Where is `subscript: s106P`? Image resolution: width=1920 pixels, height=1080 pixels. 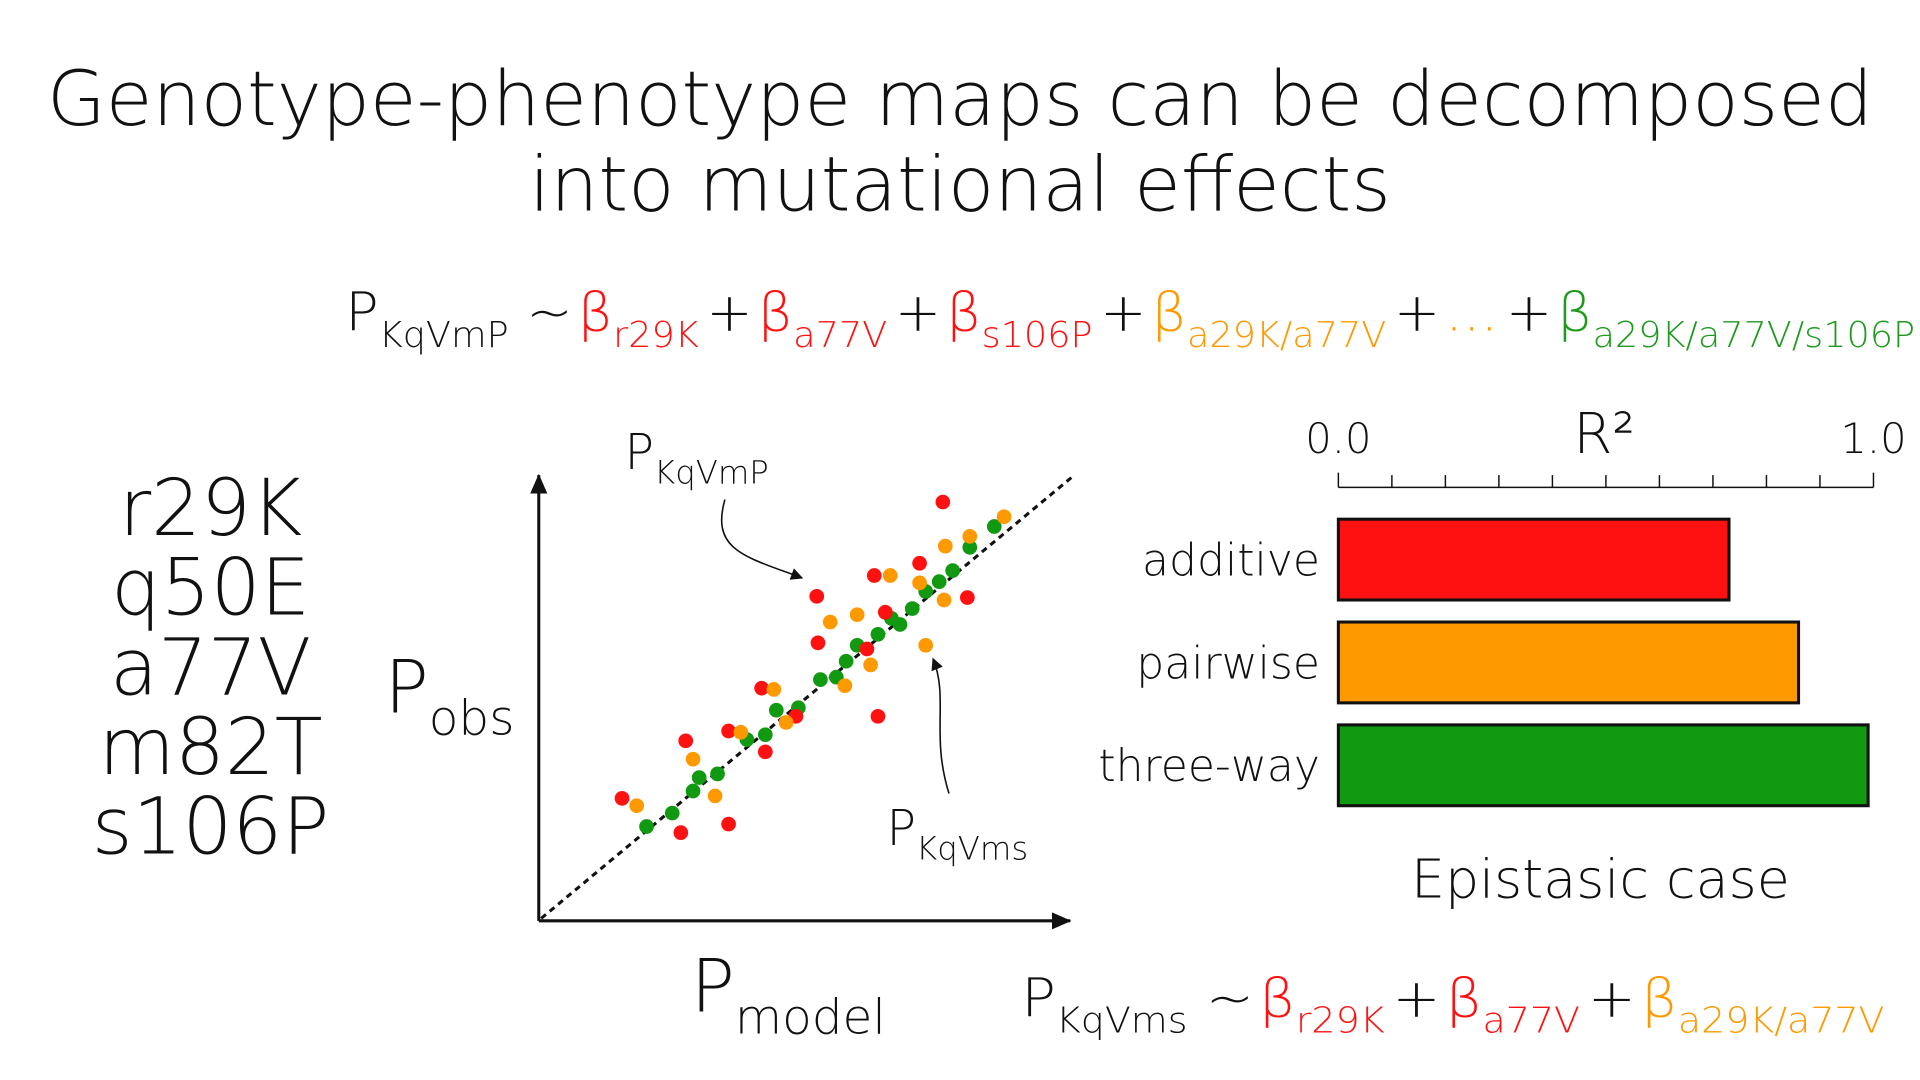
subscript: s106P is located at coordinates (1037, 335).